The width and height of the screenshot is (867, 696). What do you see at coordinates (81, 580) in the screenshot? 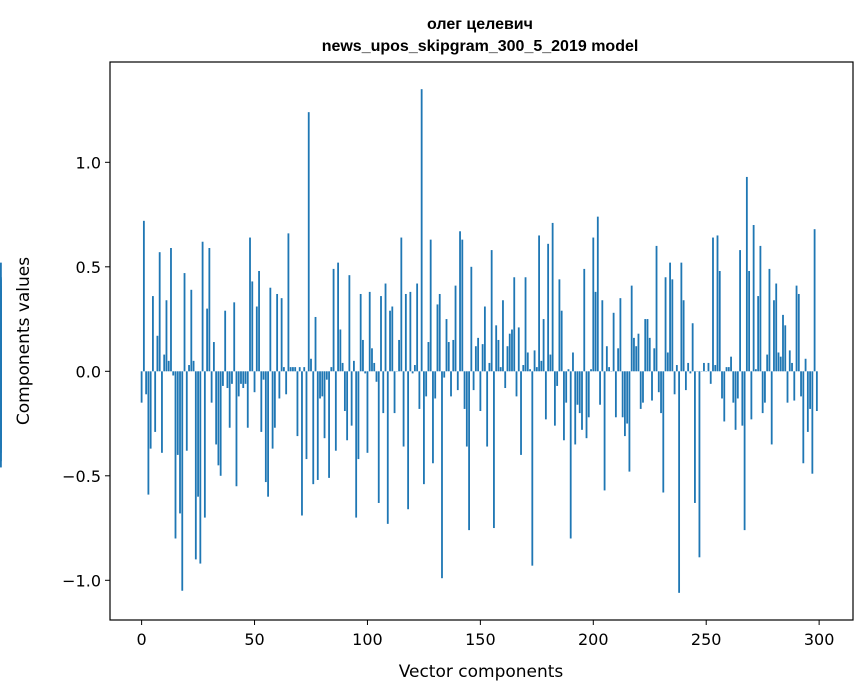
I see `y-tick-label: −1.0` at bounding box center [81, 580].